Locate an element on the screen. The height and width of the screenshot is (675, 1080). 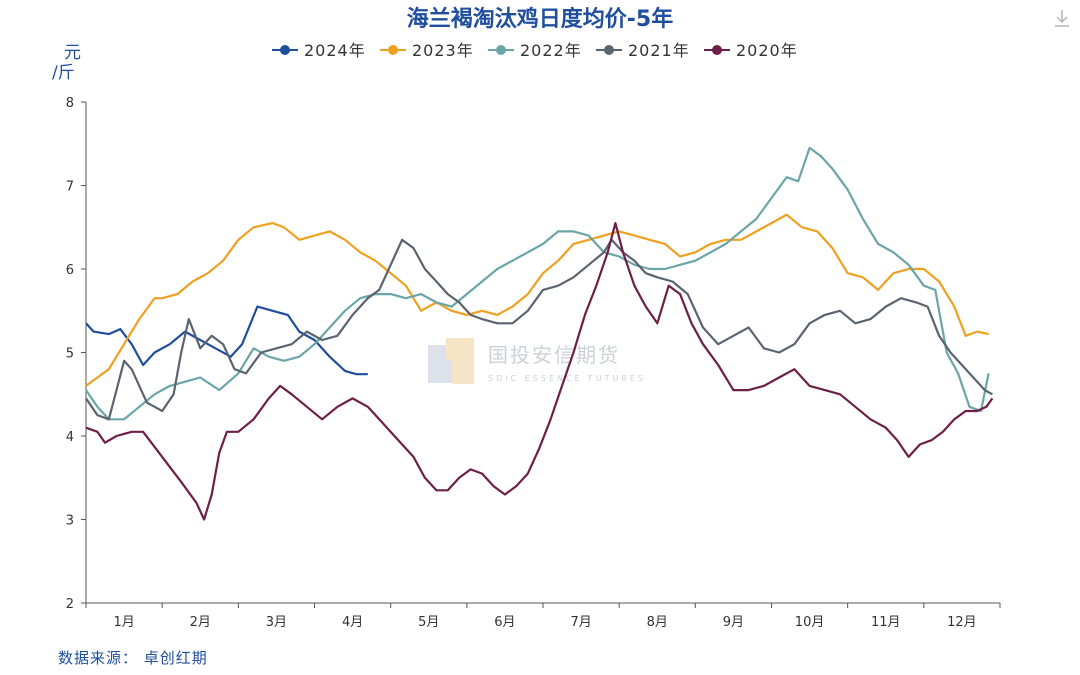
y-tick-label: 7 is located at coordinates (70, 187).